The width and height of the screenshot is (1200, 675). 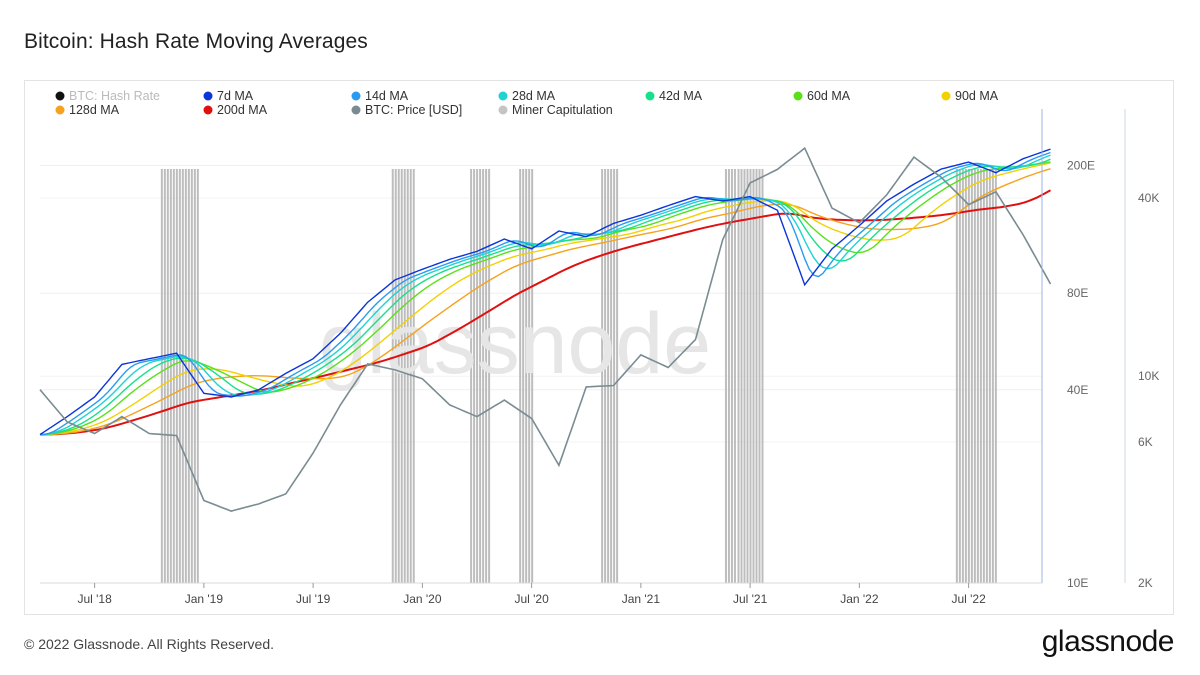 I want to click on legend-label: BTC: Hash Rate, so click(x=114, y=96).